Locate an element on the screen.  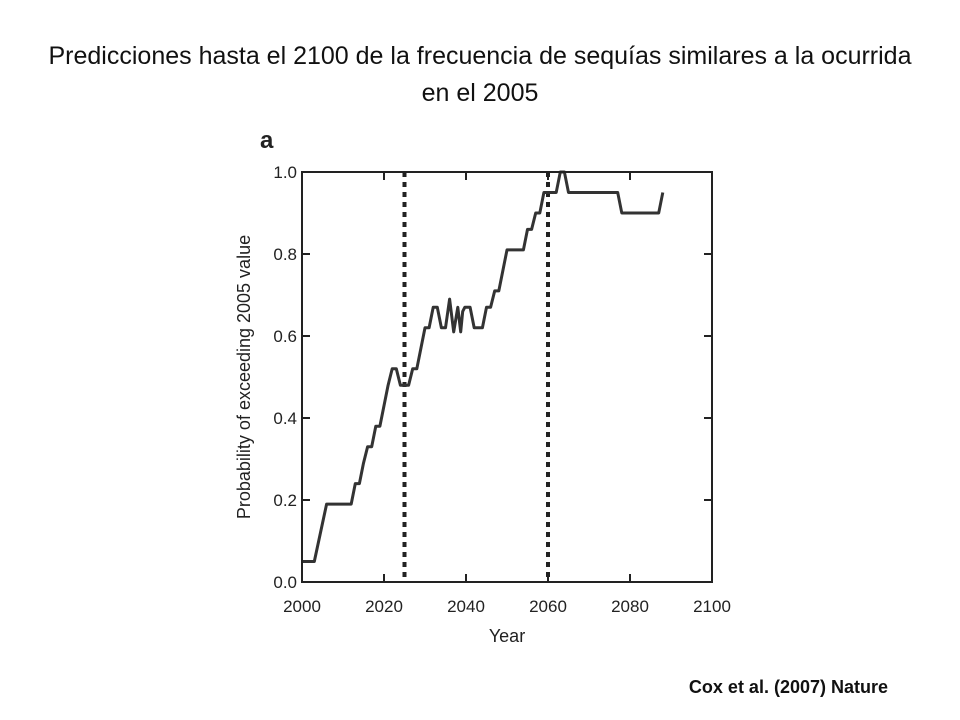
x-axis-label: Year is located at coordinates (507, 636).